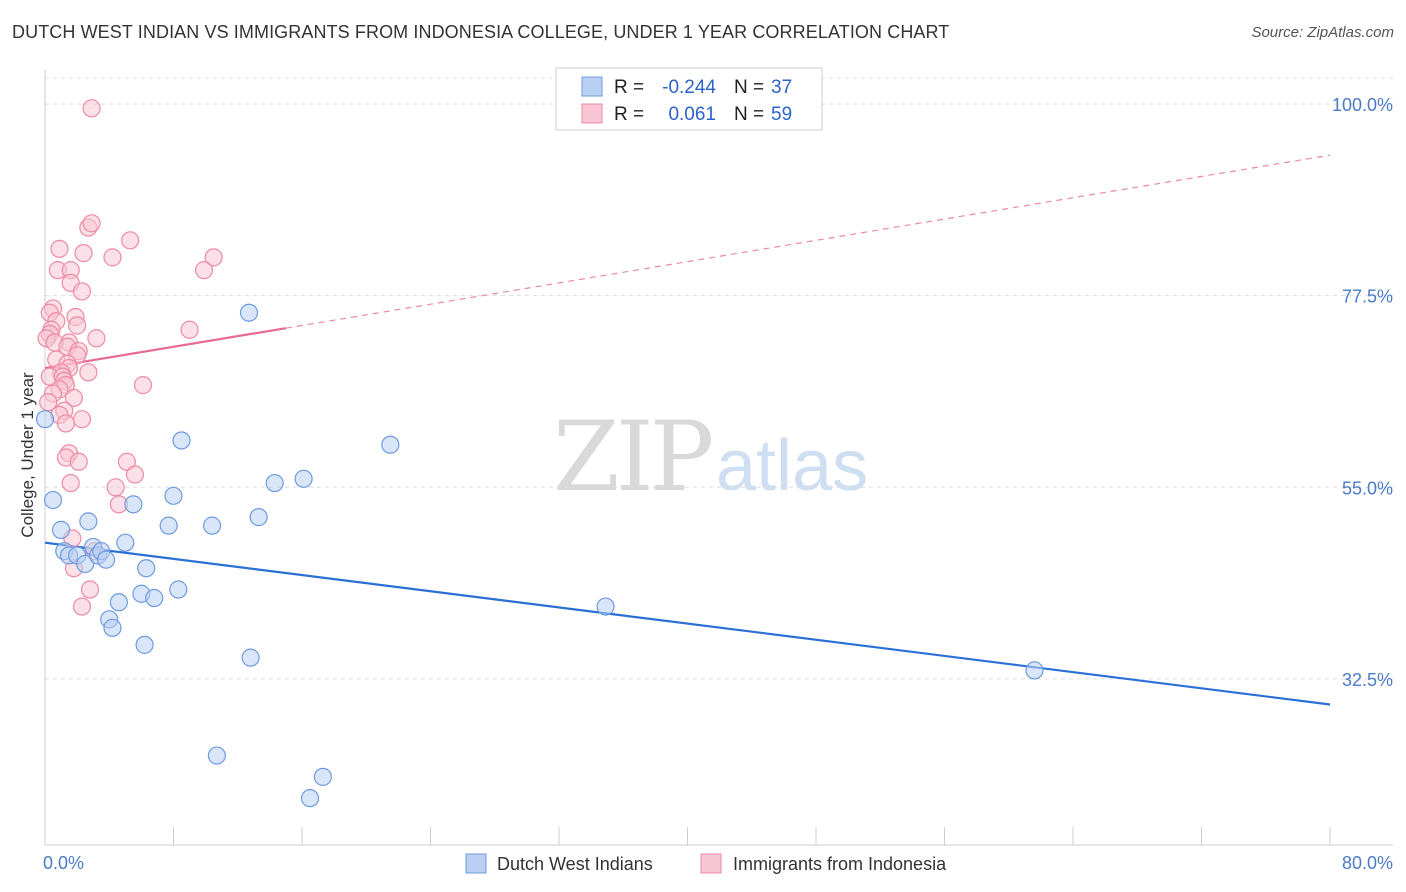 The width and height of the screenshot is (1406, 892). Describe the element at coordinates (689, 87) in the screenshot. I see `legend-r-value-0: -0.244` at that location.